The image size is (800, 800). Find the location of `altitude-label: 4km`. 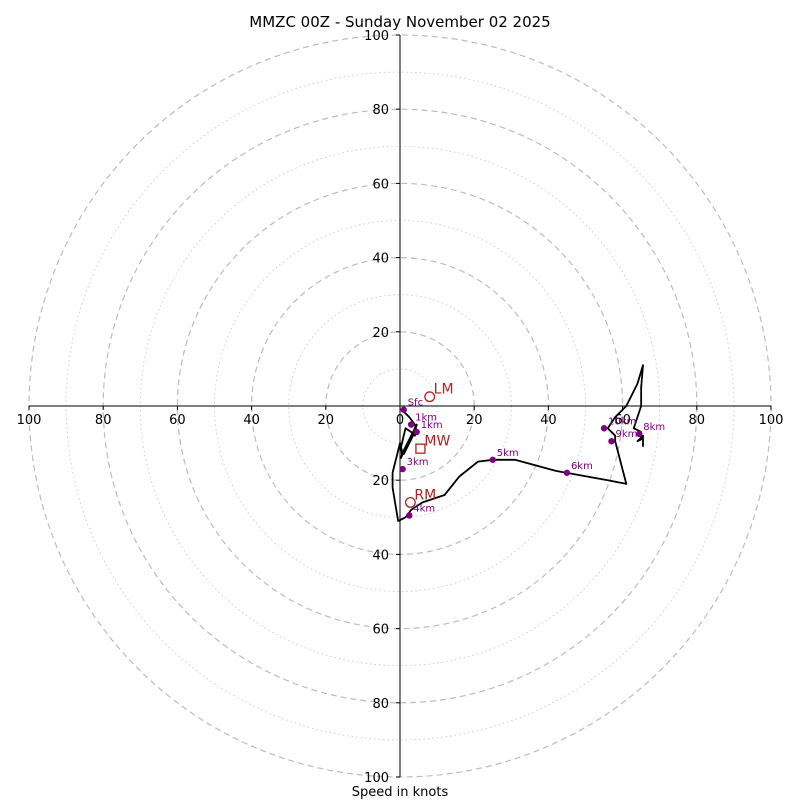

altitude-label: 4km is located at coordinates (424, 508).